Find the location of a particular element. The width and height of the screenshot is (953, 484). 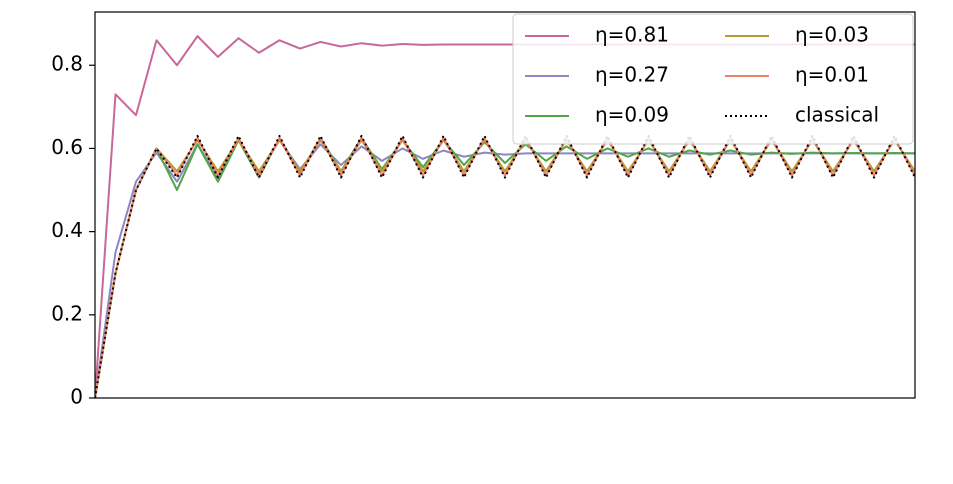

legend-box is located at coordinates (713, 79).